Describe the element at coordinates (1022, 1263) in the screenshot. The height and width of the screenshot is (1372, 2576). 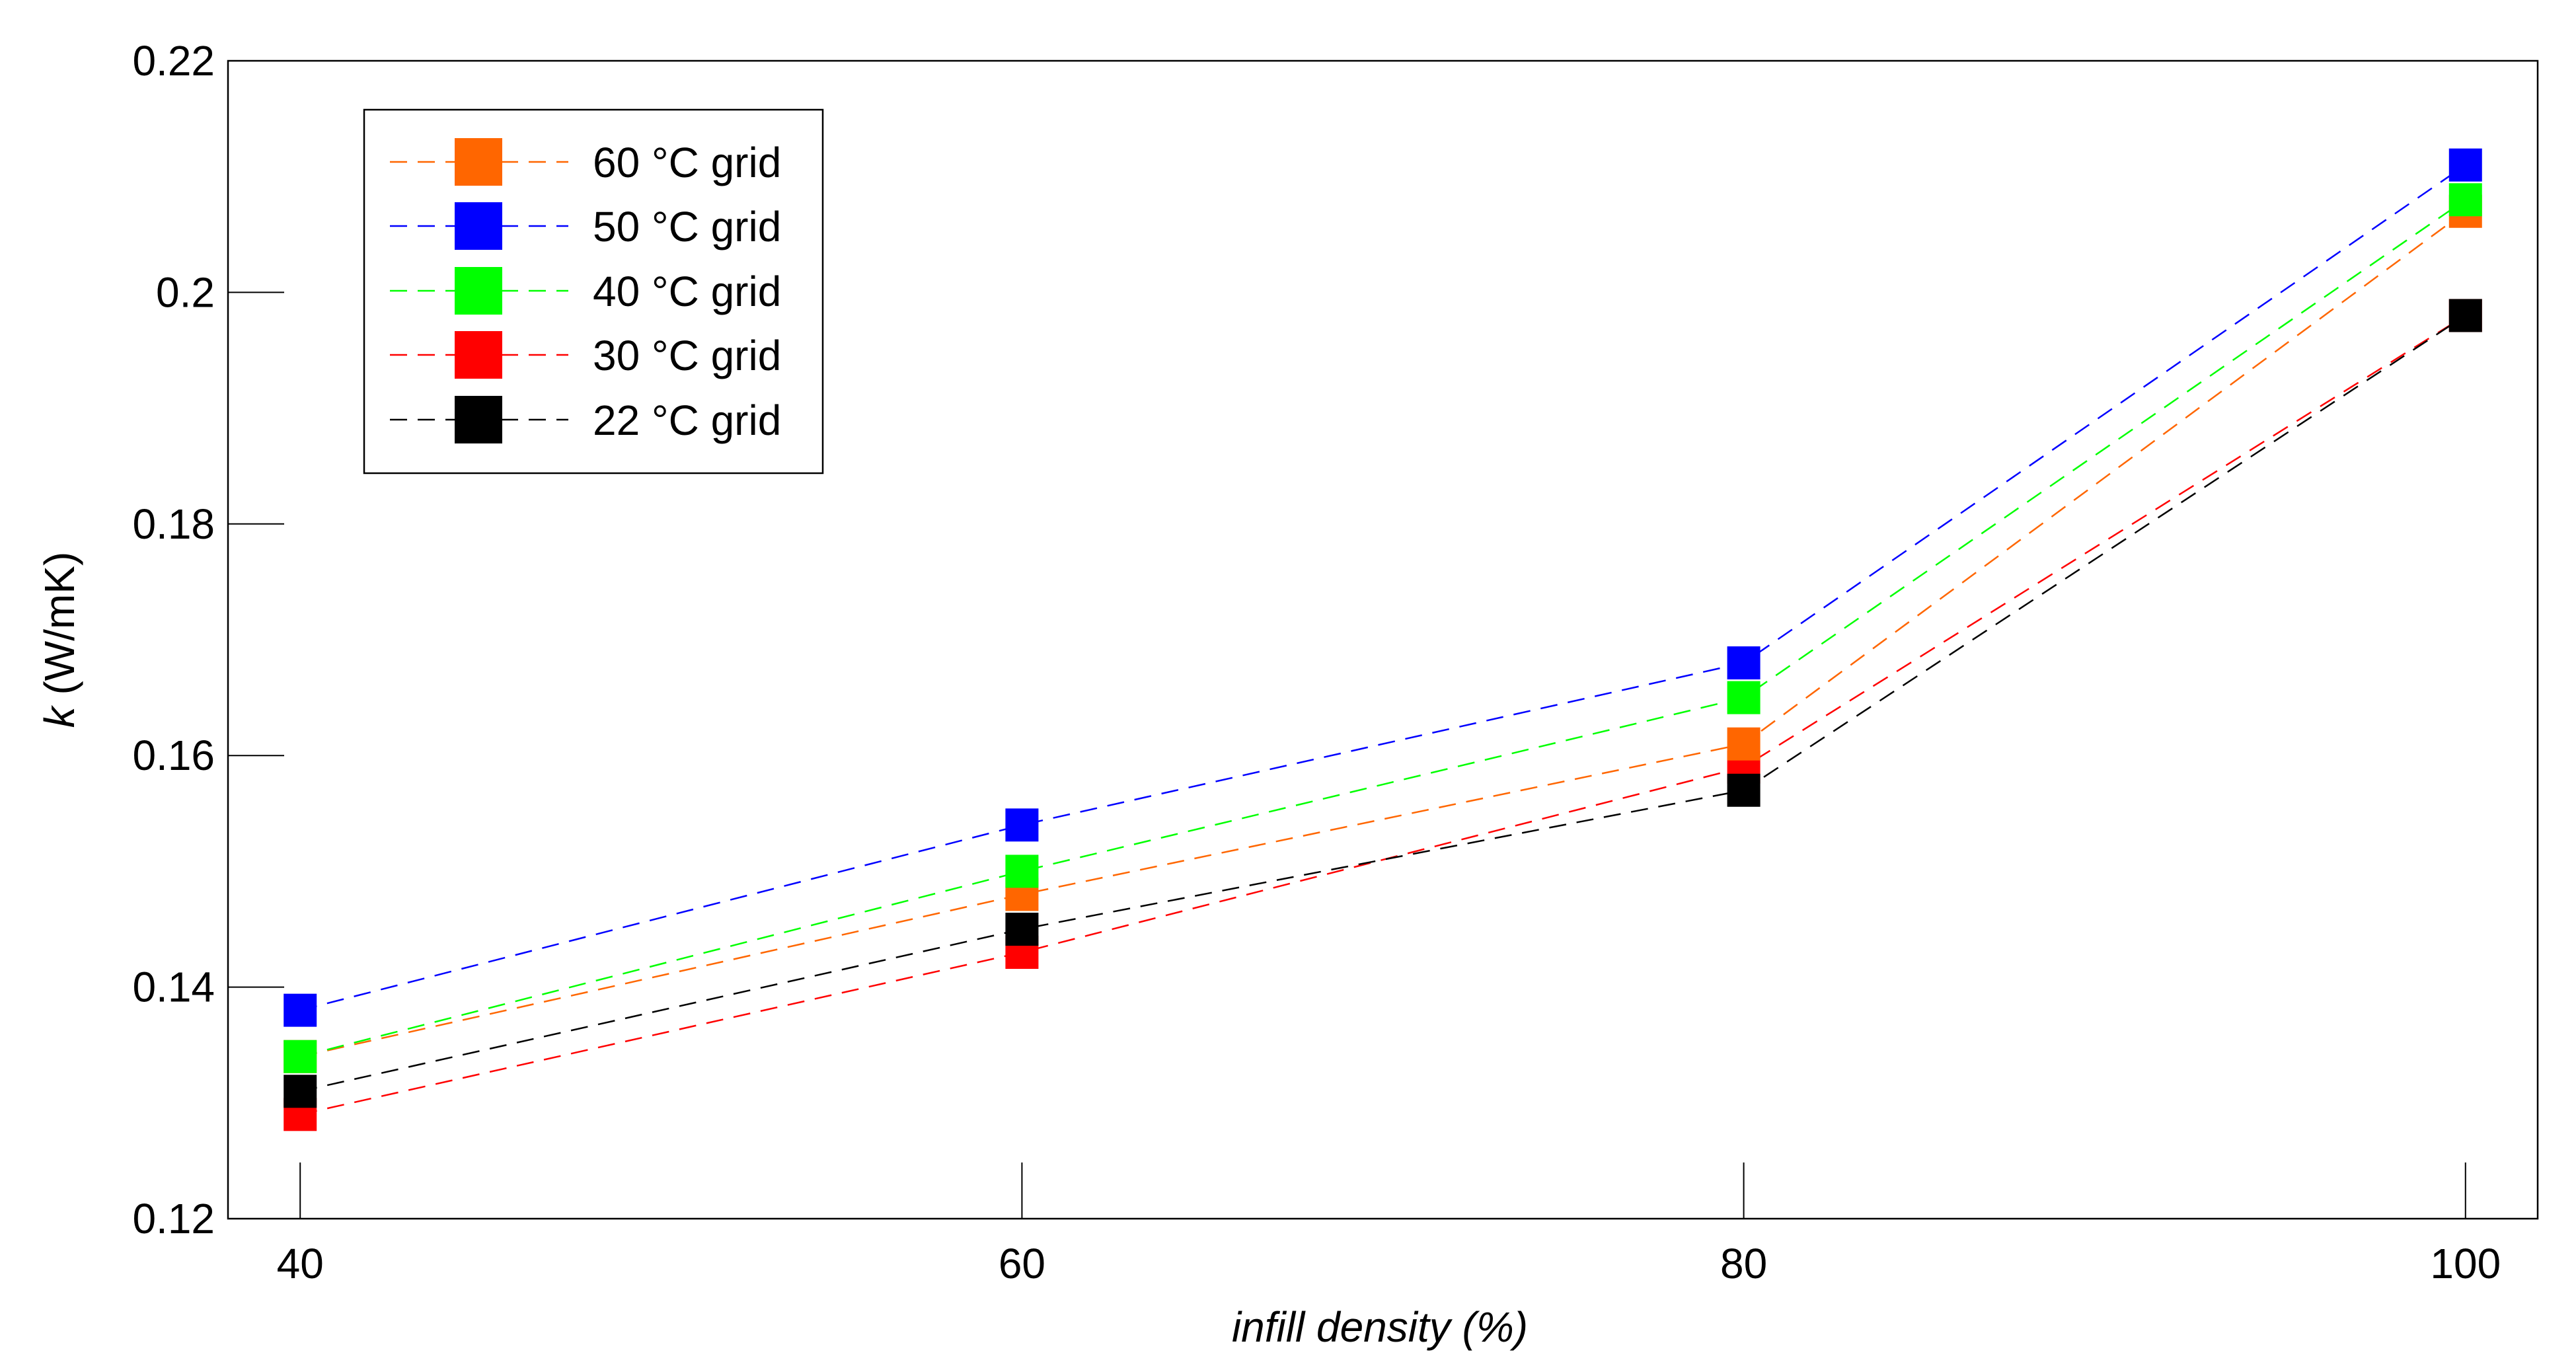
I see `x-tick-label: 60` at that location.